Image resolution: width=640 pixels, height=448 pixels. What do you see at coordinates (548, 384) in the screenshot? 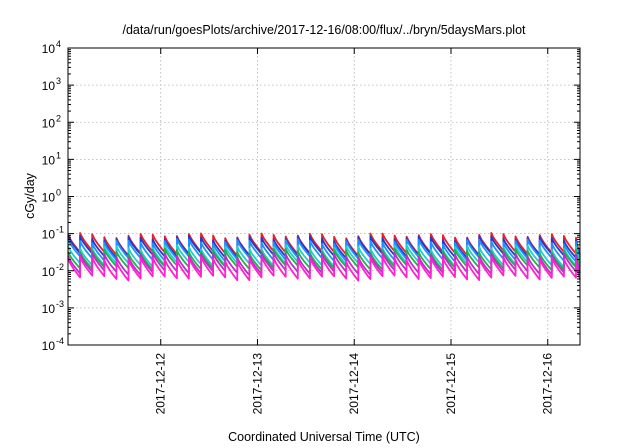
I see `x-tick-label: 2017-12-16` at bounding box center [548, 384].